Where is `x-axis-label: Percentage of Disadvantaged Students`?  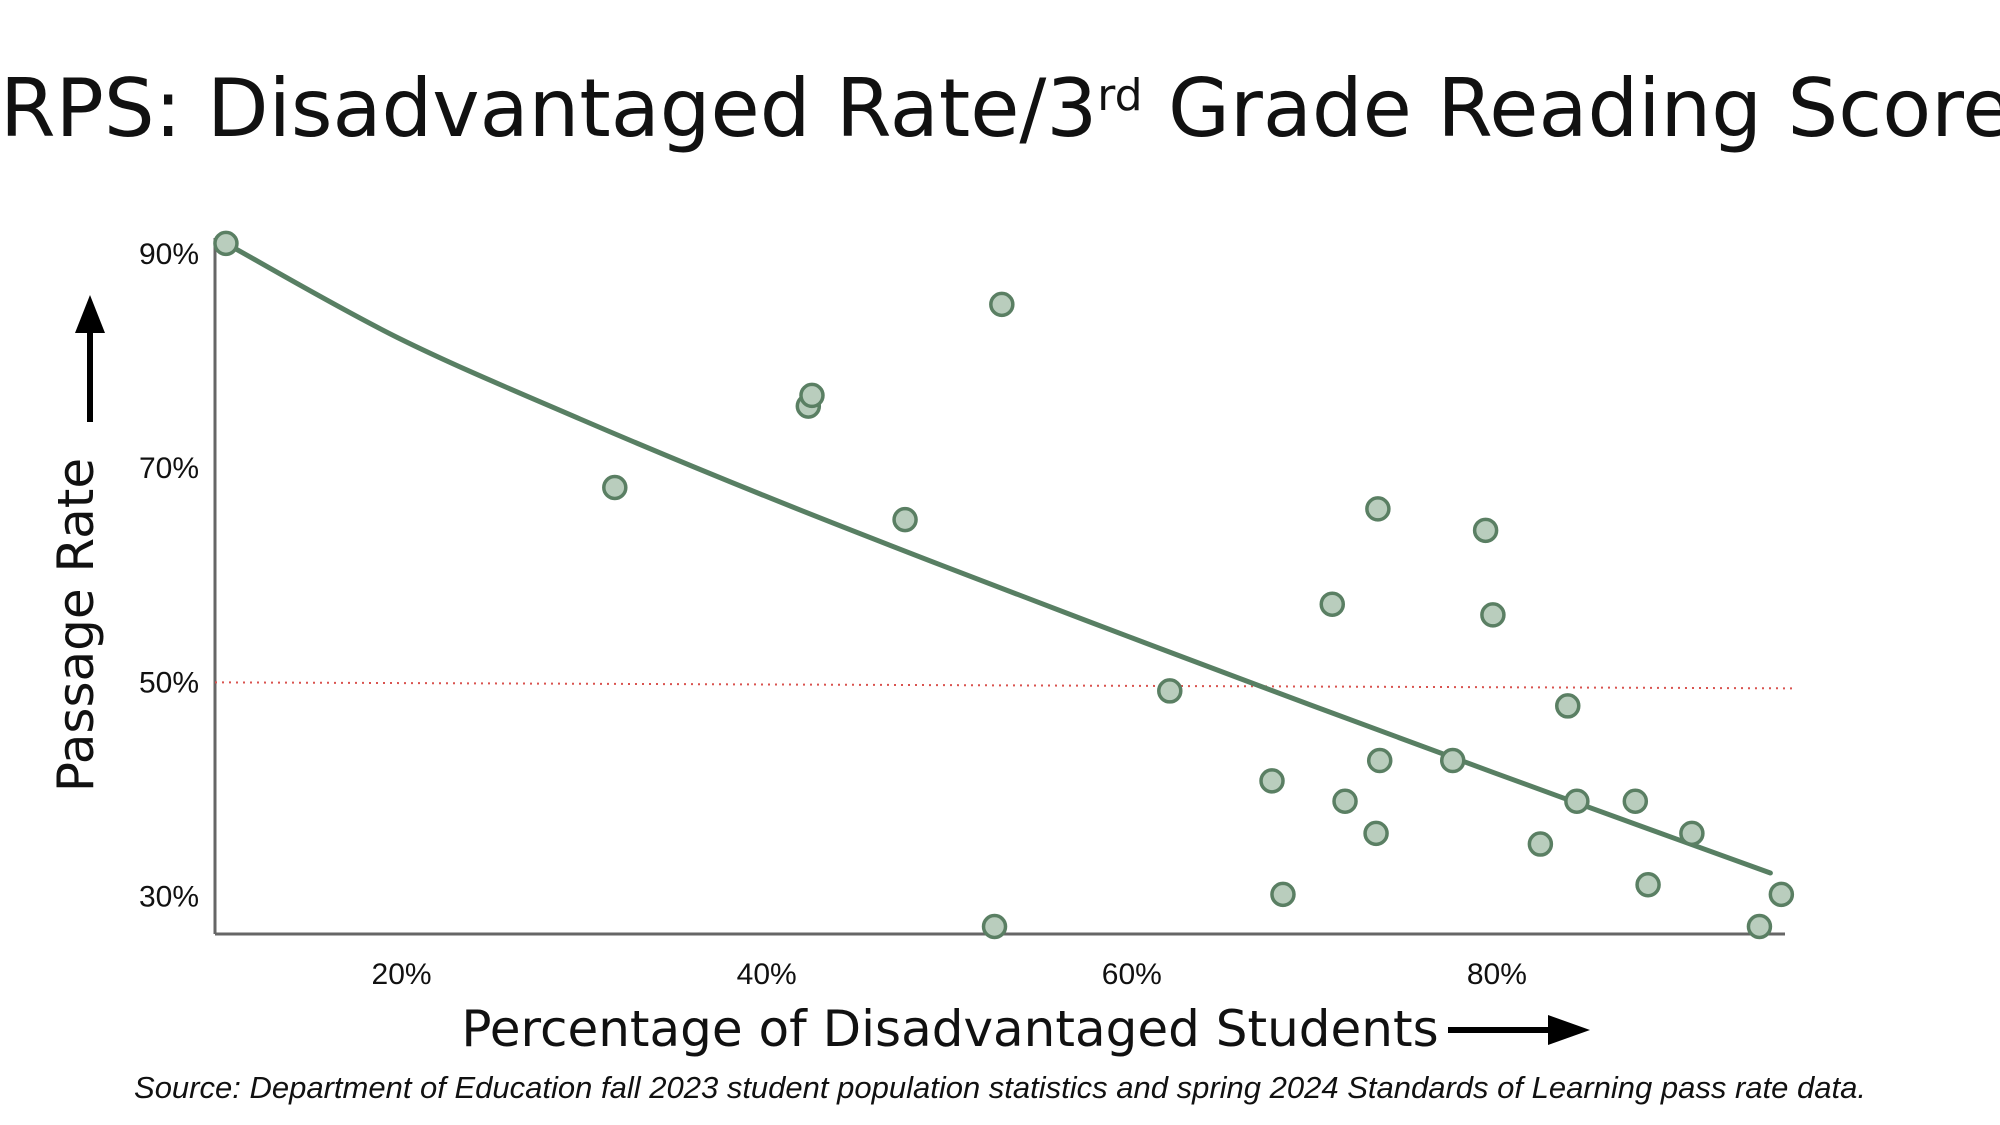 x-axis-label: Percentage of Disadvantaged Students is located at coordinates (949, 1029).